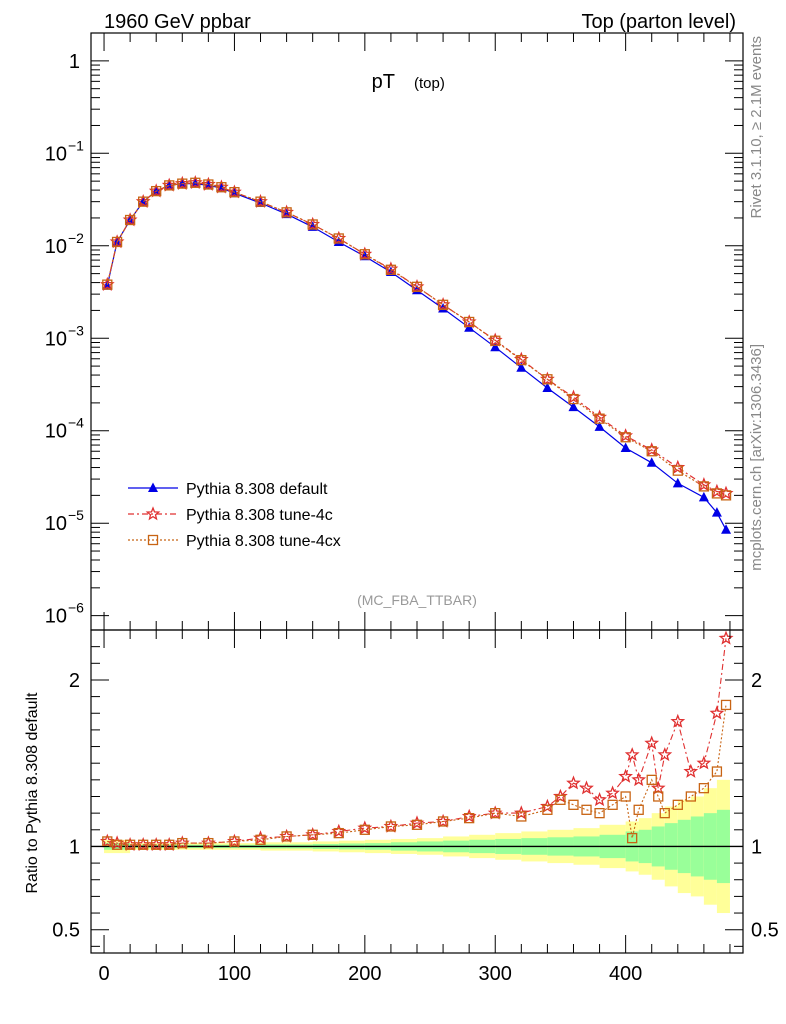 The height and width of the screenshot is (1024, 786). I want to click on legend-entry: Pythia 8.308 tune-4c, so click(259, 515).